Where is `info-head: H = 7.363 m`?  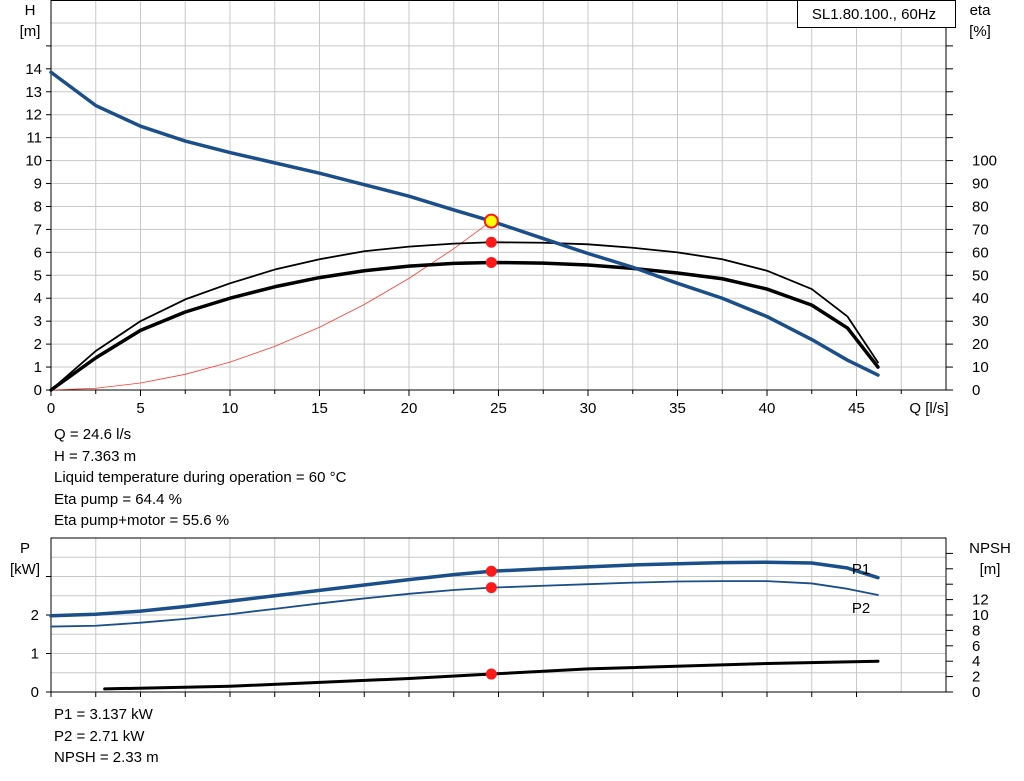 info-head: H = 7.363 m is located at coordinates (95, 456).